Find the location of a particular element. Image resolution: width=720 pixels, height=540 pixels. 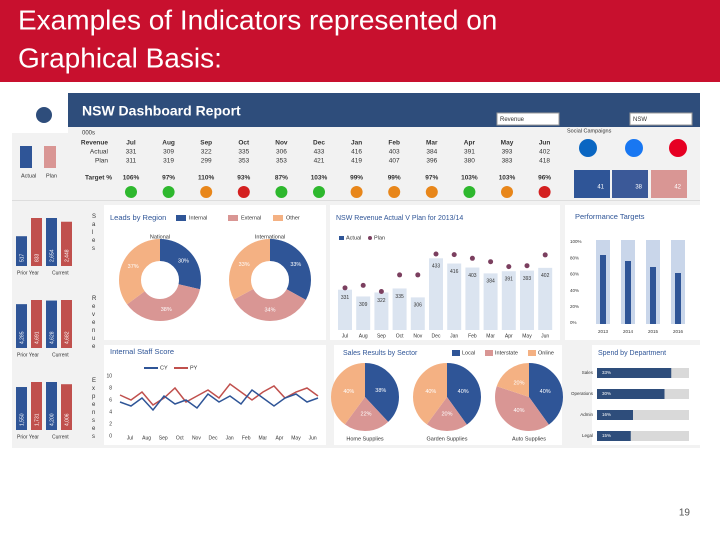

revenue-label: 416 is located at coordinates (454, 272).